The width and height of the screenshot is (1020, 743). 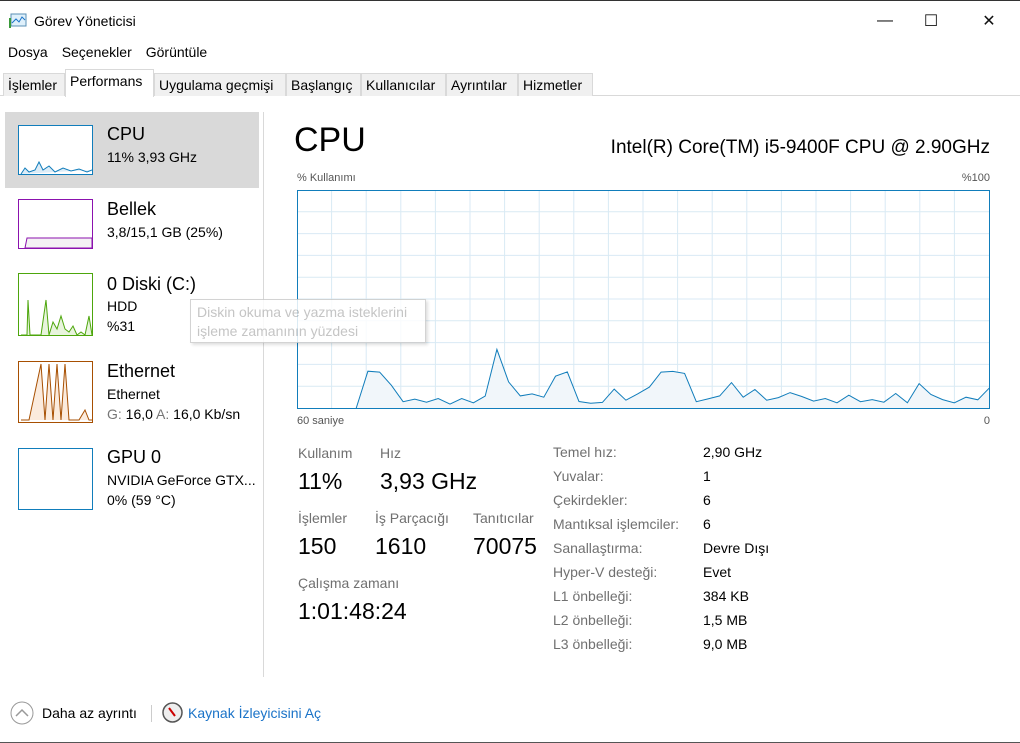 What do you see at coordinates (172, 712) in the screenshot?
I see `resource-monitor-icon` at bounding box center [172, 712].